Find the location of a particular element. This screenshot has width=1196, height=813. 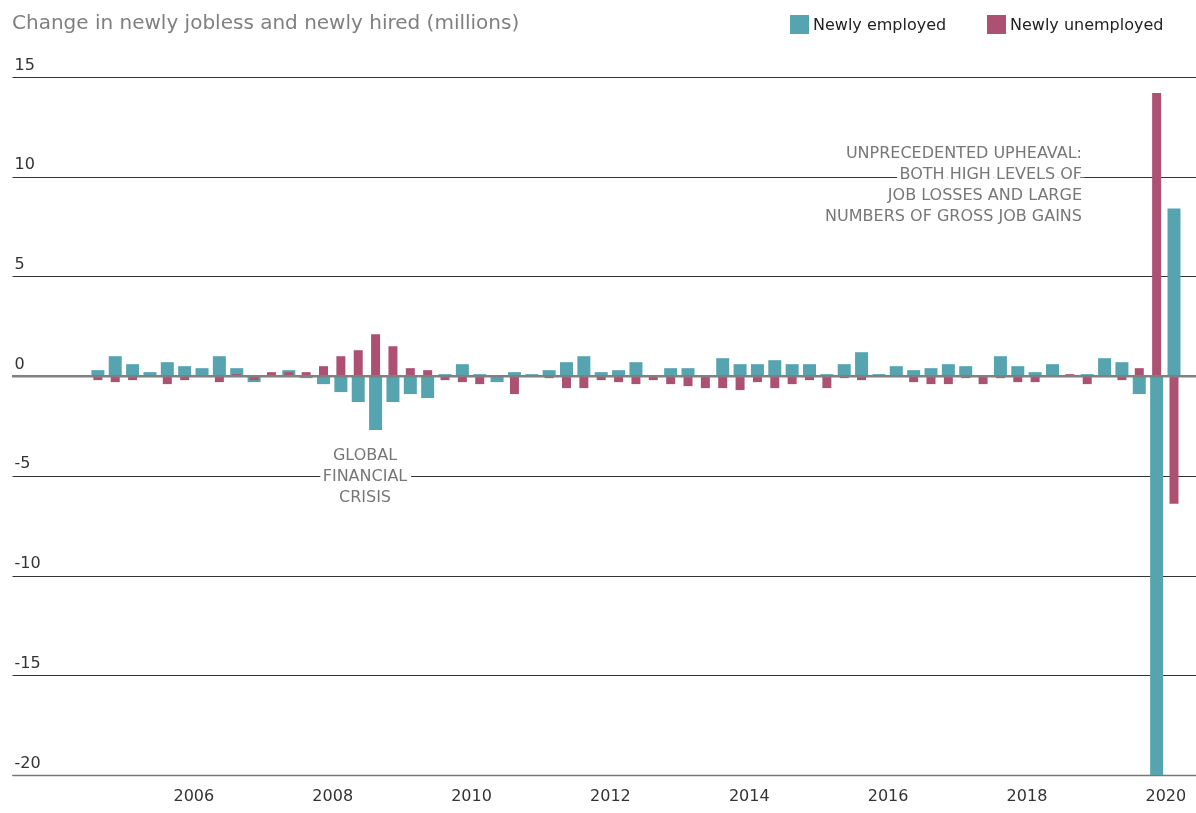

y-tick-label: 10 is located at coordinates (24, 164).